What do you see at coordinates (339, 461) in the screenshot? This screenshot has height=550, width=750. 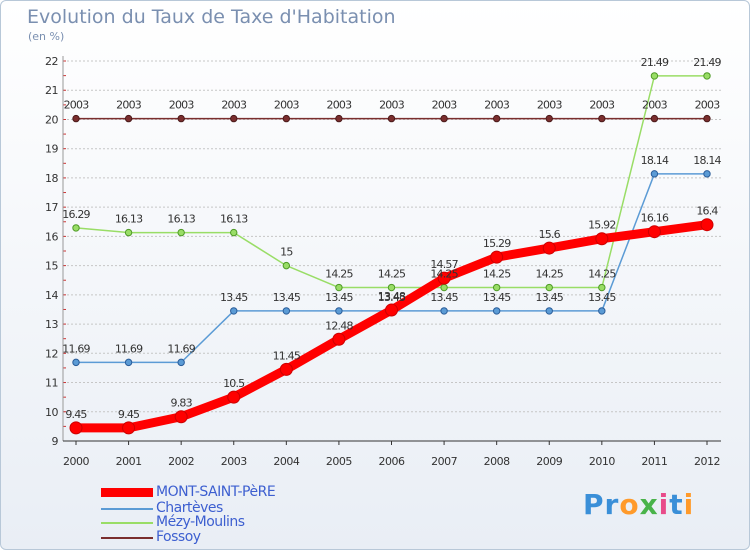 I see `x-tick-label: 2005` at bounding box center [339, 461].